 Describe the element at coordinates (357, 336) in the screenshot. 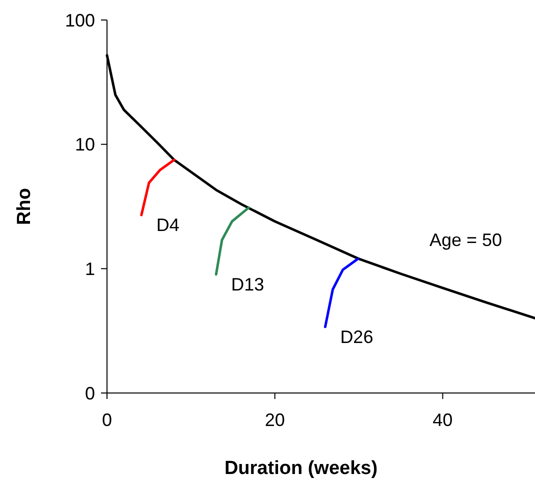

I see `series-label: D26` at that location.